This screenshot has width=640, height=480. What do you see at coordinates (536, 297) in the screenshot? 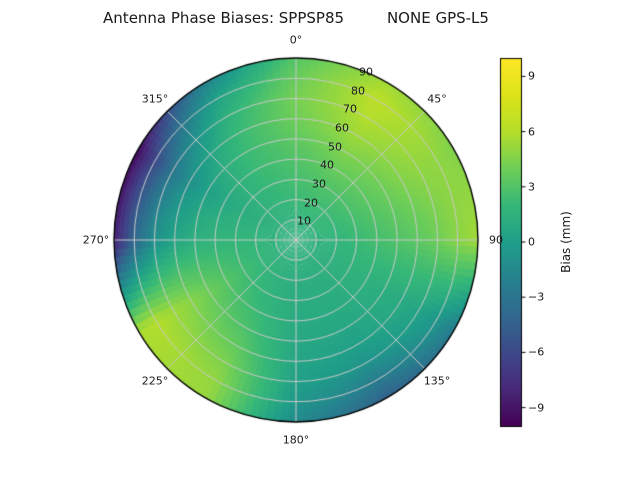
I see `colorbar-tick-label--3: −3` at bounding box center [536, 297].